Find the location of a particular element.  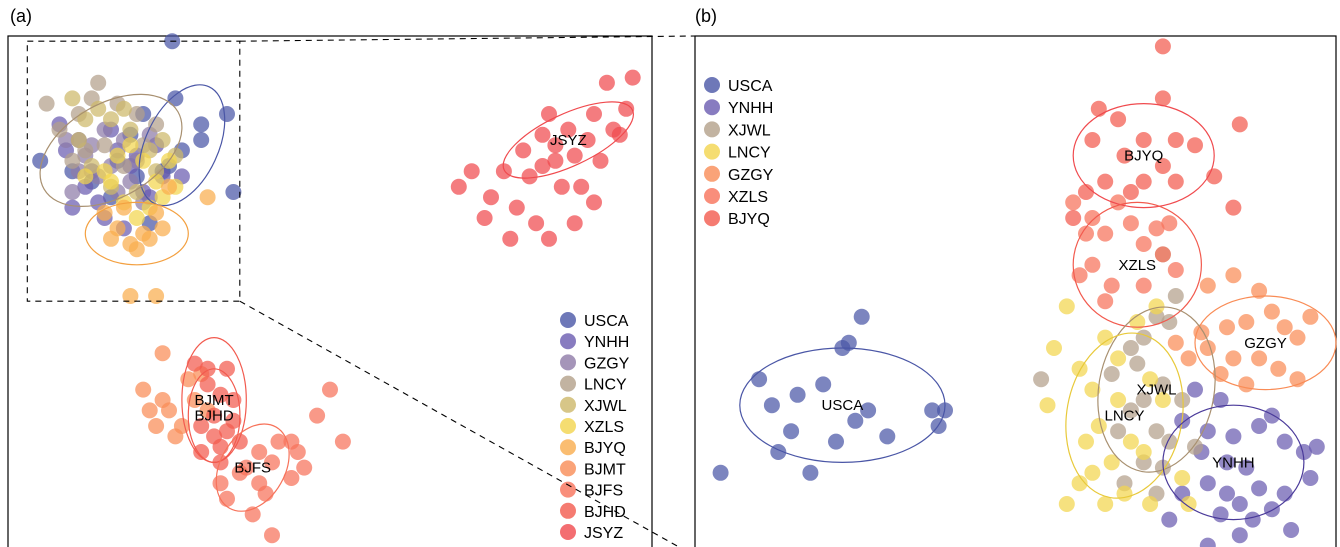

legend-label-usca: USCA is located at coordinates (750, 86).